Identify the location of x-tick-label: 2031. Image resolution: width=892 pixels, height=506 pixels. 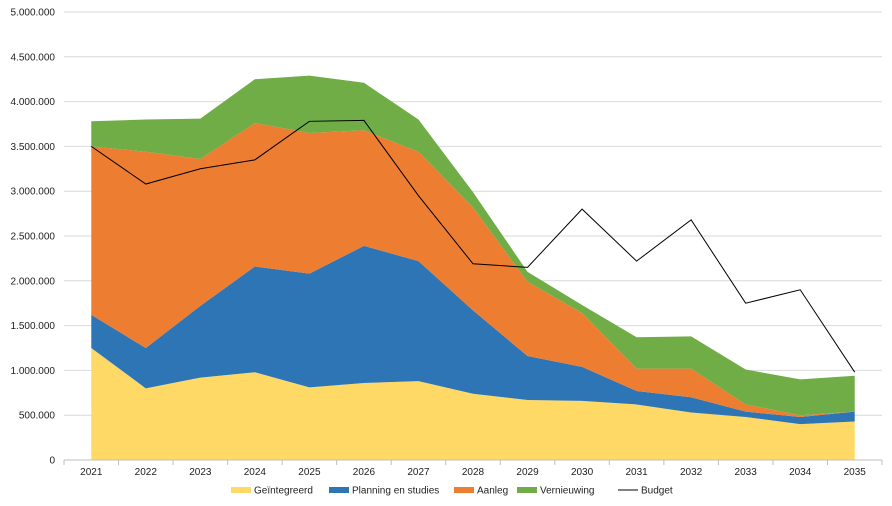
(636, 472).